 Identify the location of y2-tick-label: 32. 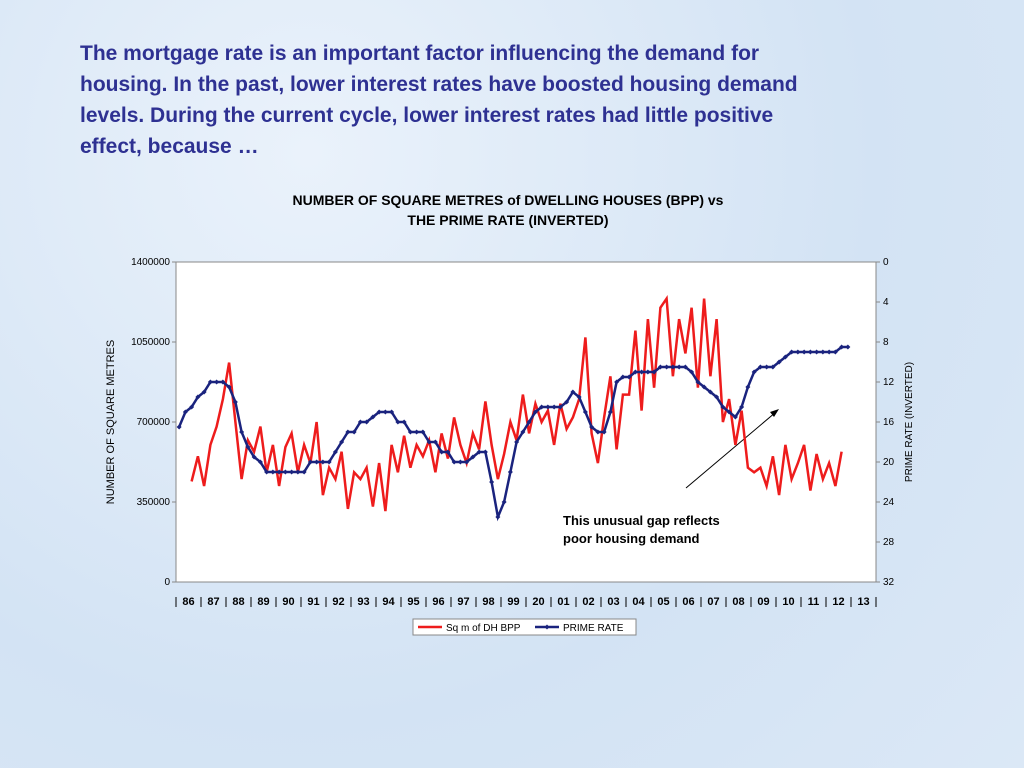
(889, 582).